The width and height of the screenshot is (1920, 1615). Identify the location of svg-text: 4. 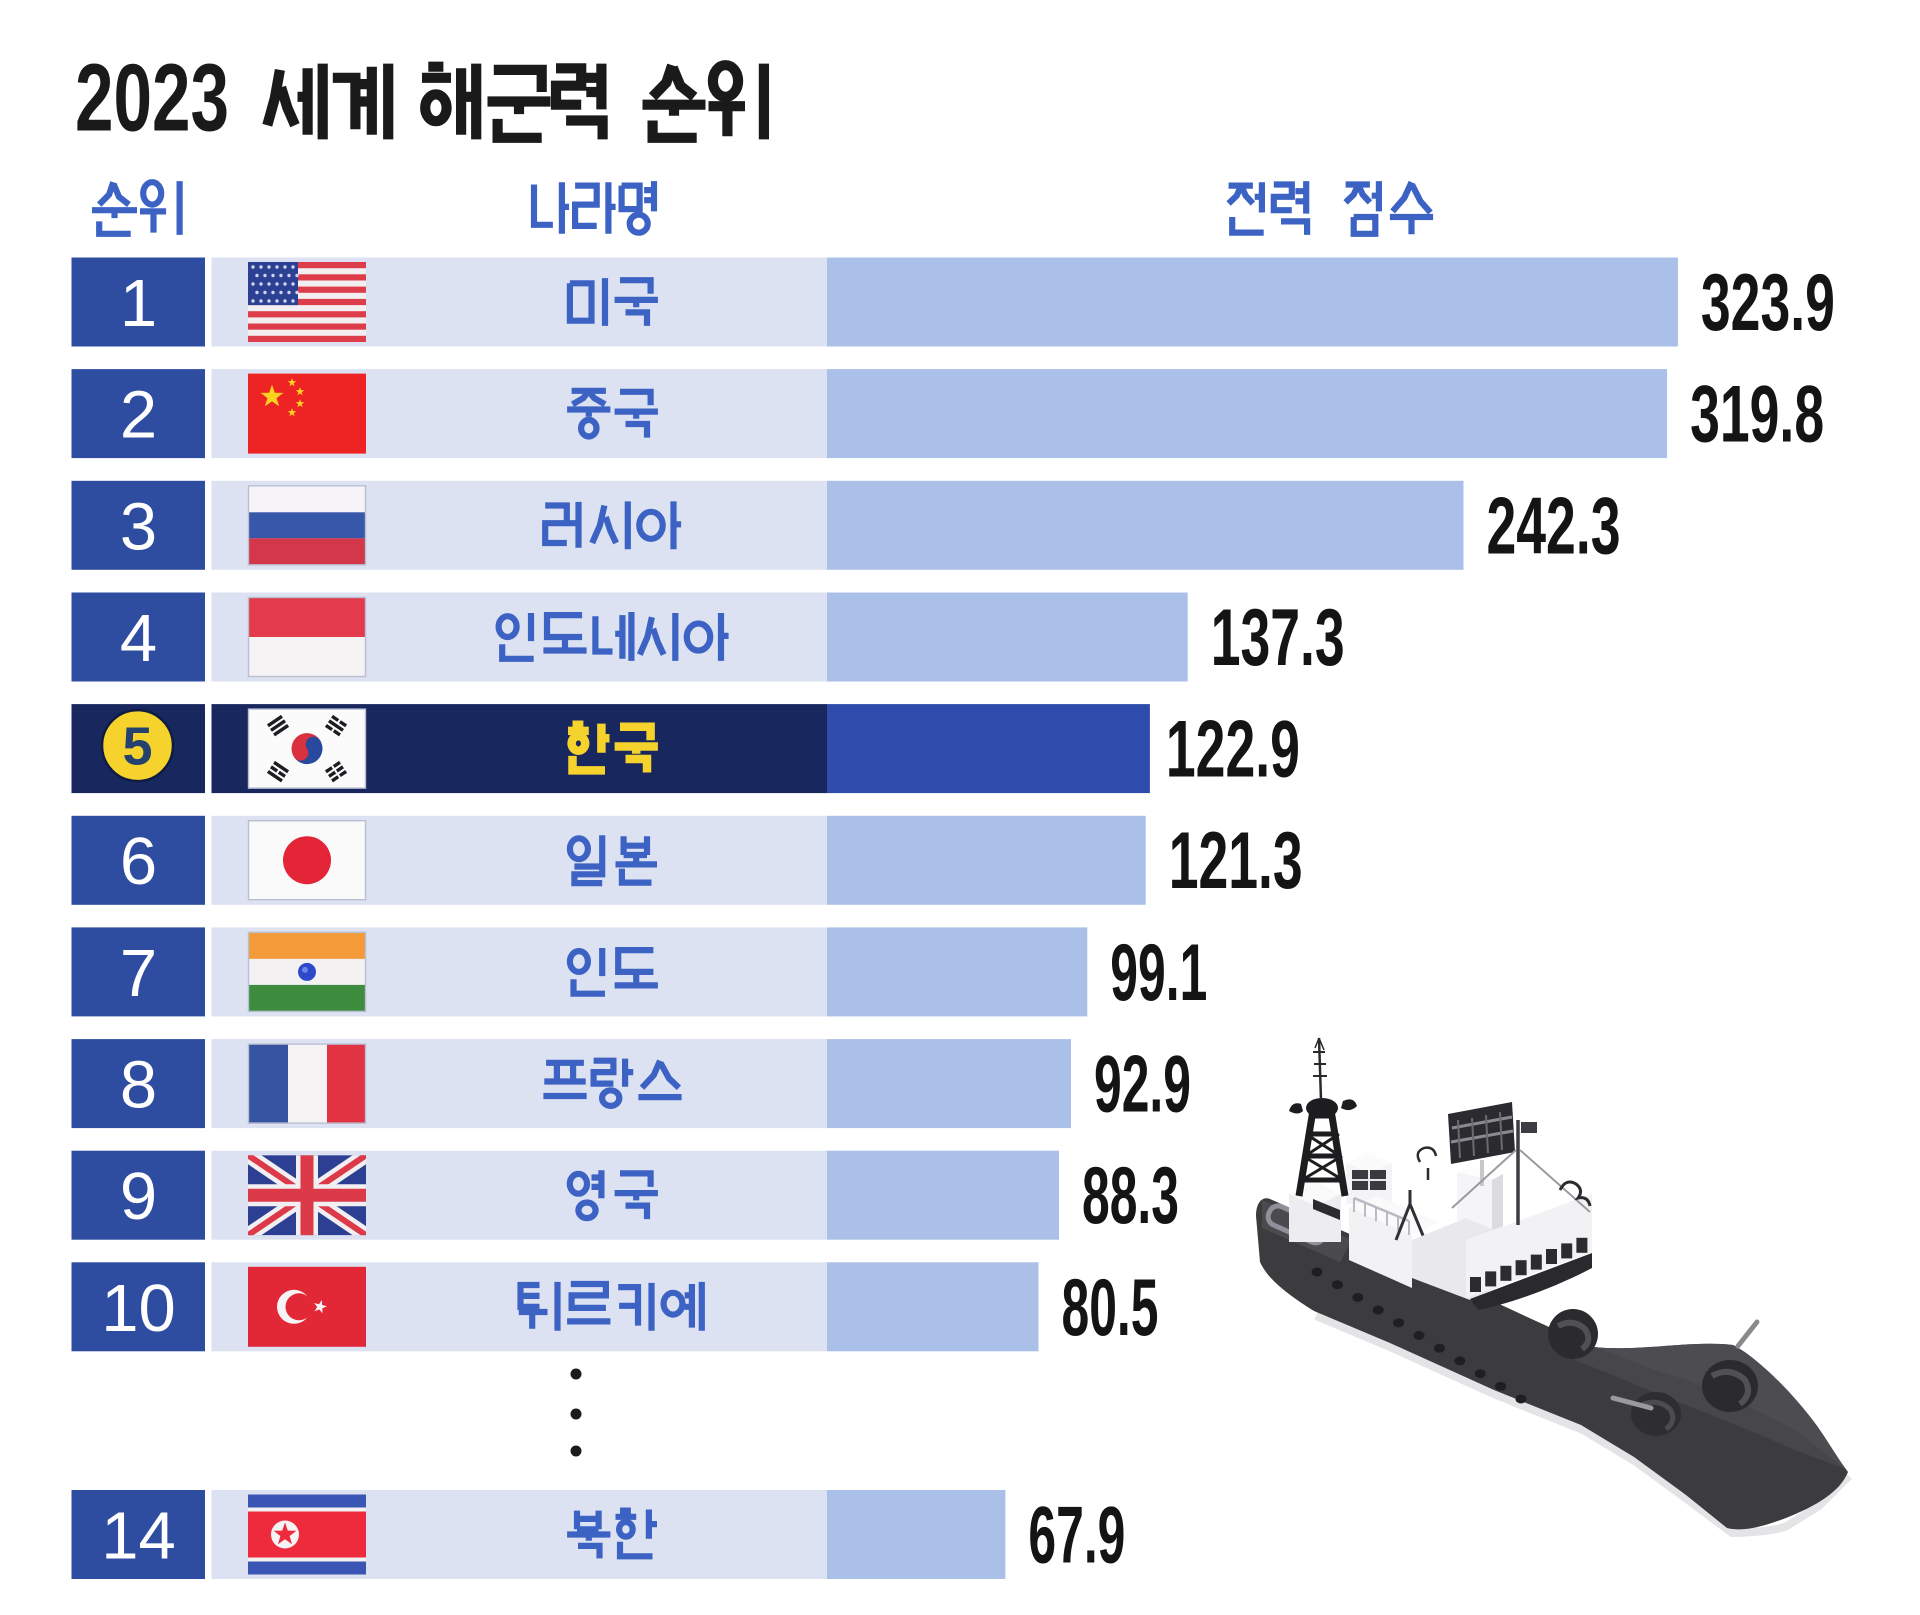
(138, 638).